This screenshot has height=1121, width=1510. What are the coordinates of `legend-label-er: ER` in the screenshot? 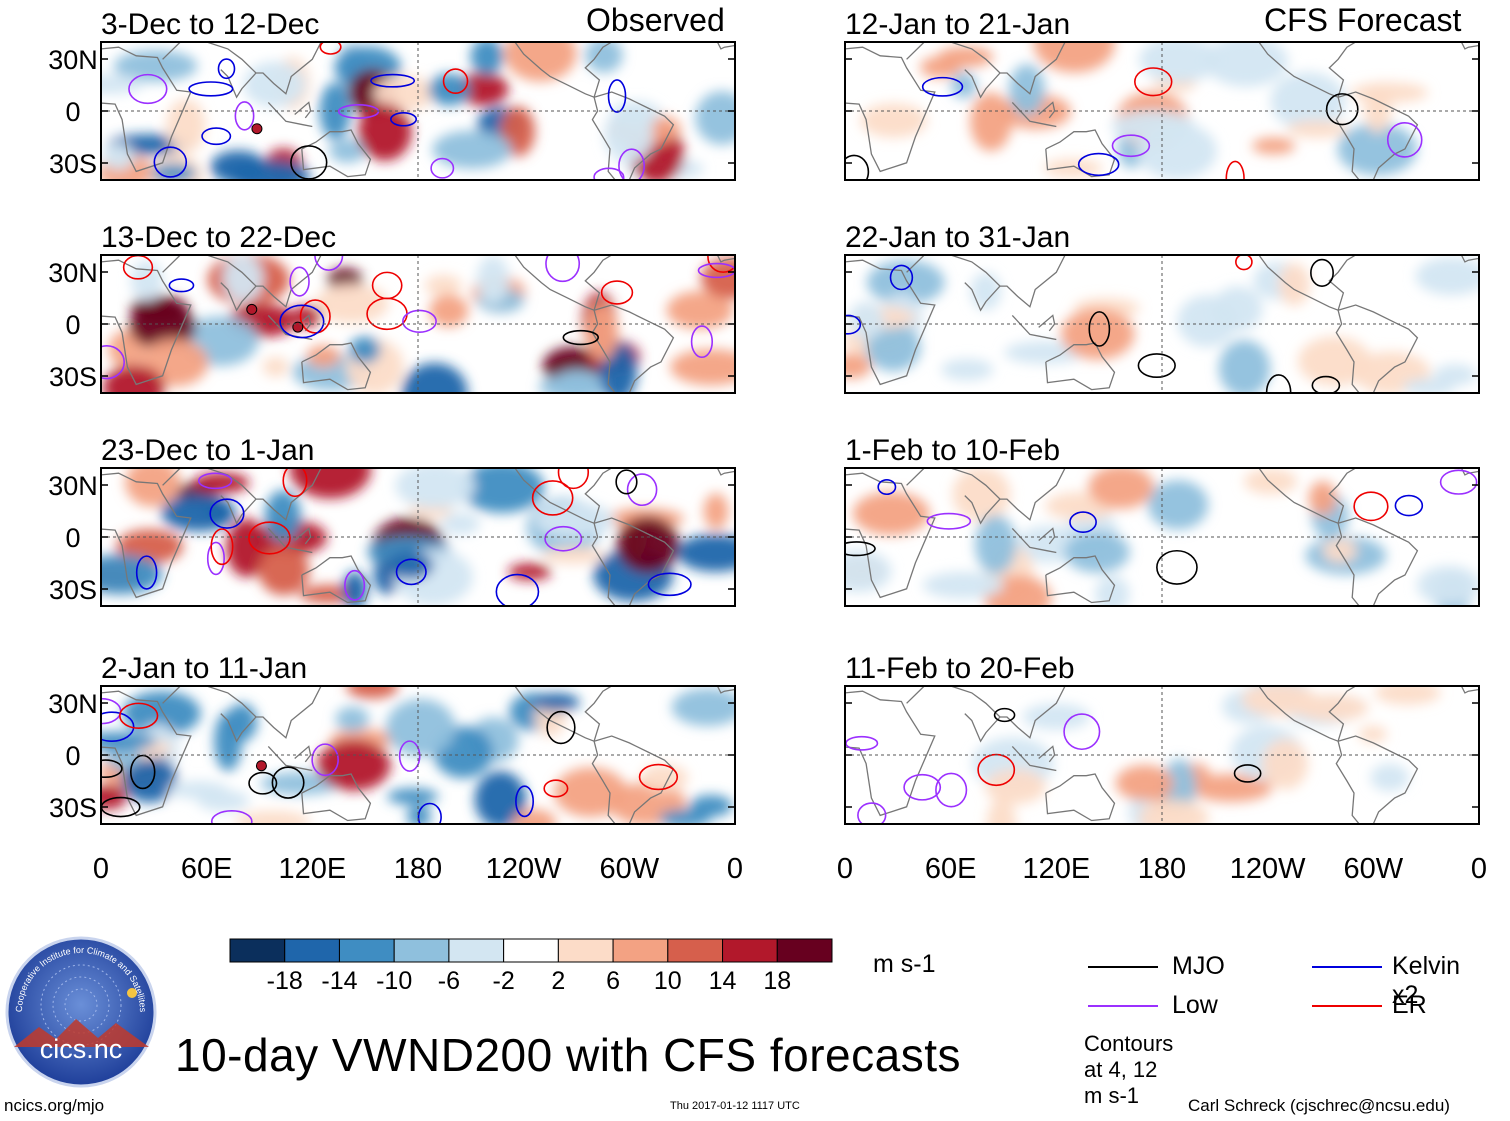 It's located at (1409, 1005).